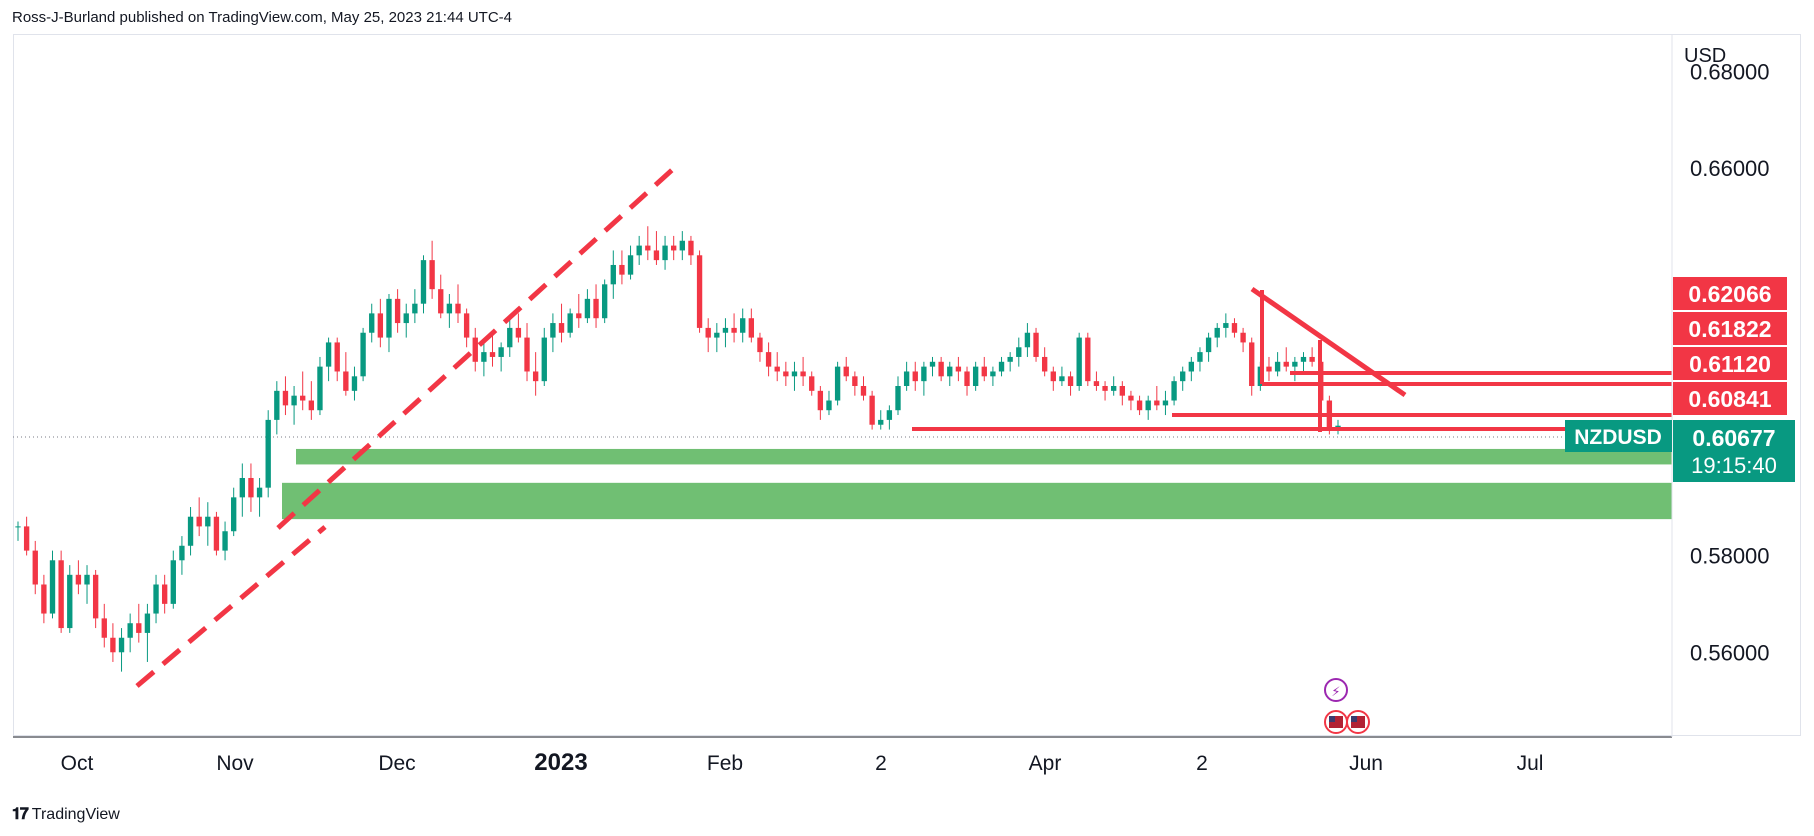 The image size is (1814, 836). What do you see at coordinates (1618, 436) in the screenshot?
I see `symbol-tag` at bounding box center [1618, 436].